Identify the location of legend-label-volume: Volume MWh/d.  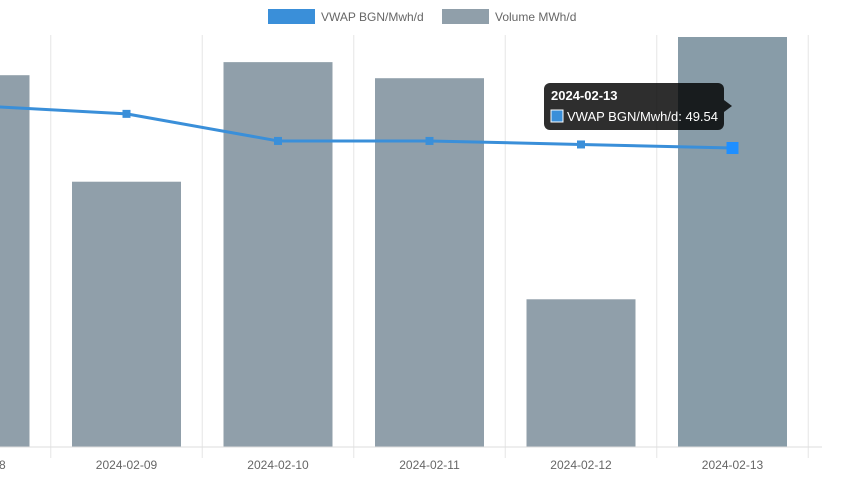
(535, 17).